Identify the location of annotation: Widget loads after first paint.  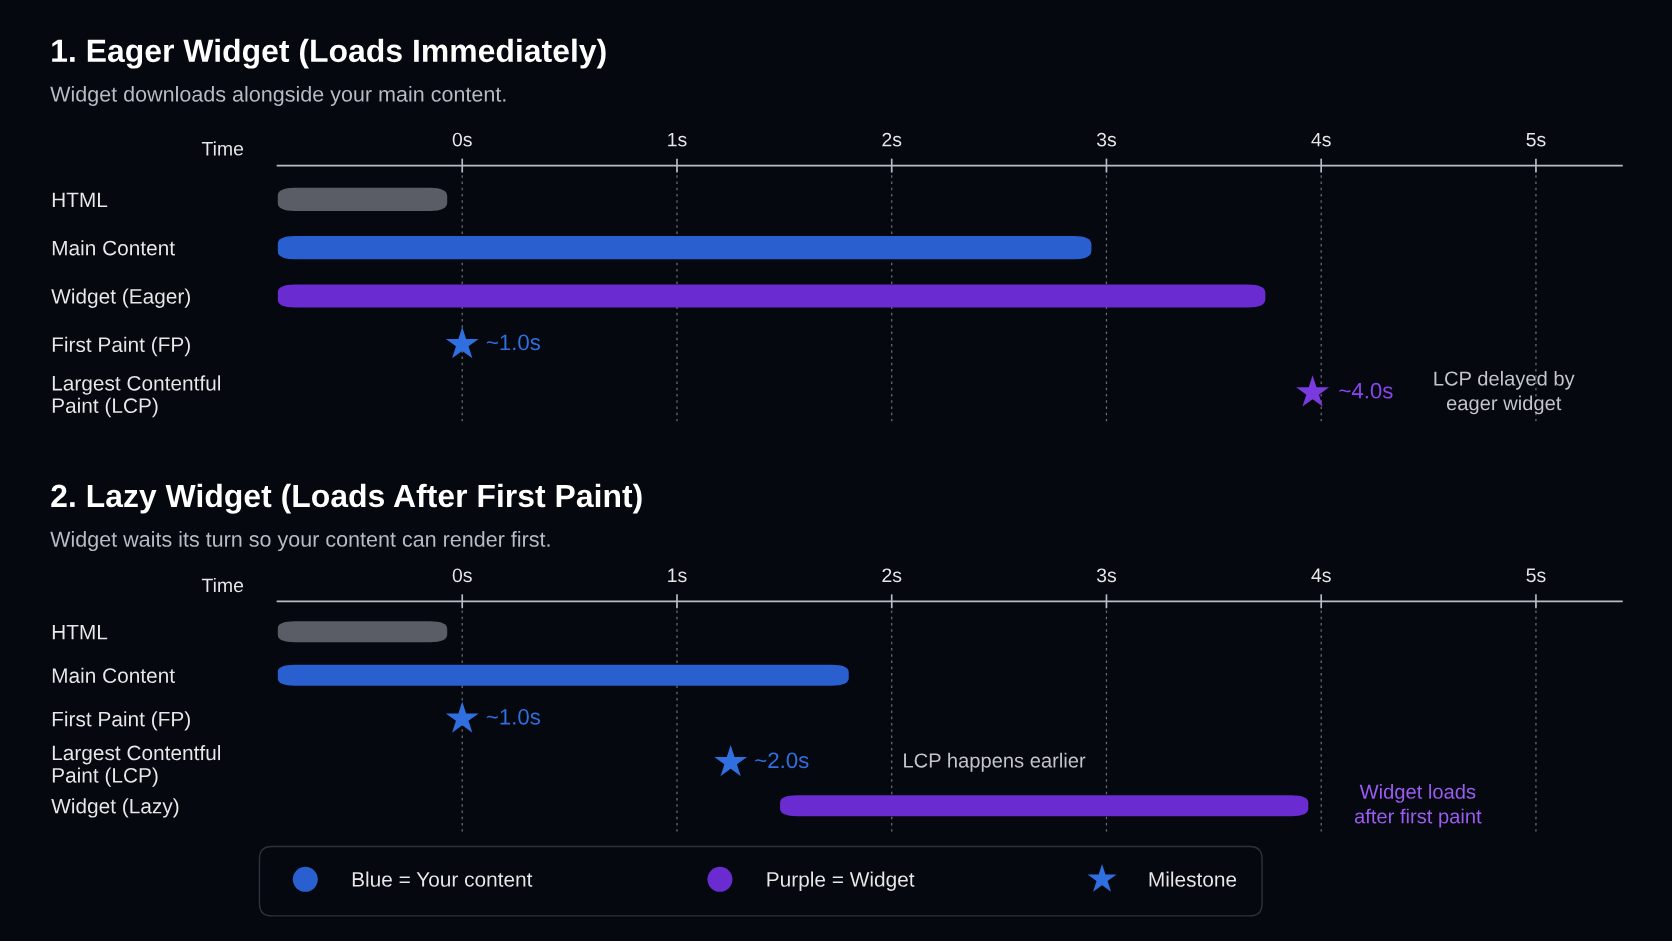
(1418, 806).